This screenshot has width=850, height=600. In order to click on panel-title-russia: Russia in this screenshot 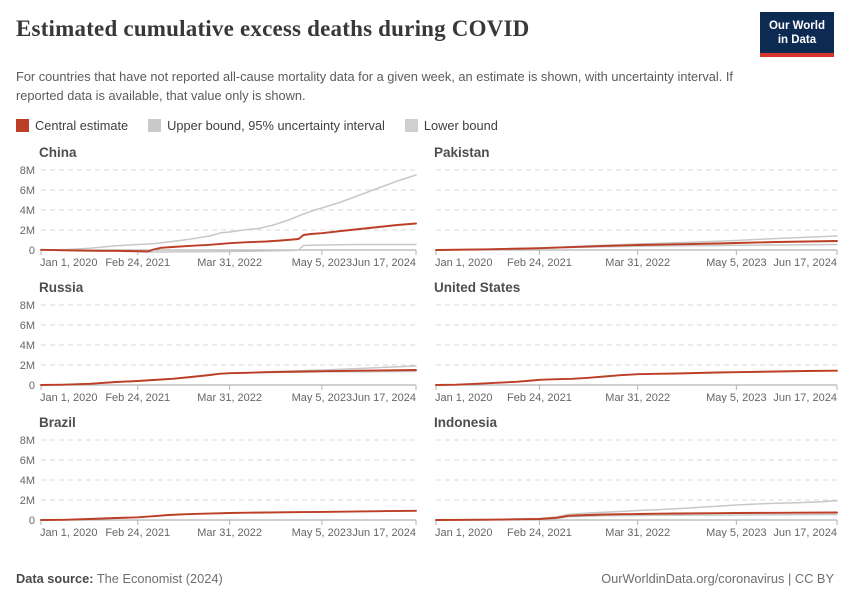, I will do `click(61, 288)`.